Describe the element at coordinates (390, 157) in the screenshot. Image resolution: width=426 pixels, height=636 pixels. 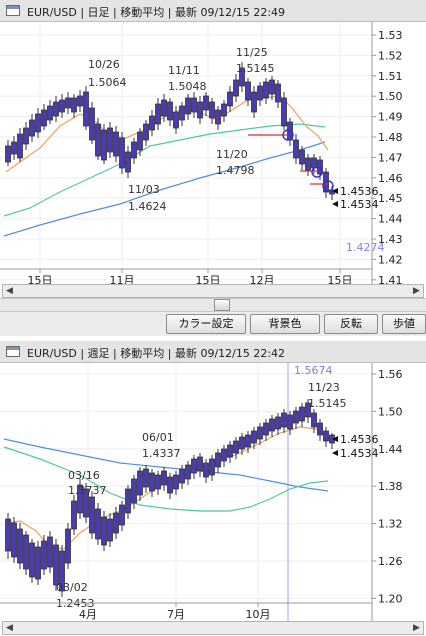
I see `top-y-tick-label: 1.47` at that location.